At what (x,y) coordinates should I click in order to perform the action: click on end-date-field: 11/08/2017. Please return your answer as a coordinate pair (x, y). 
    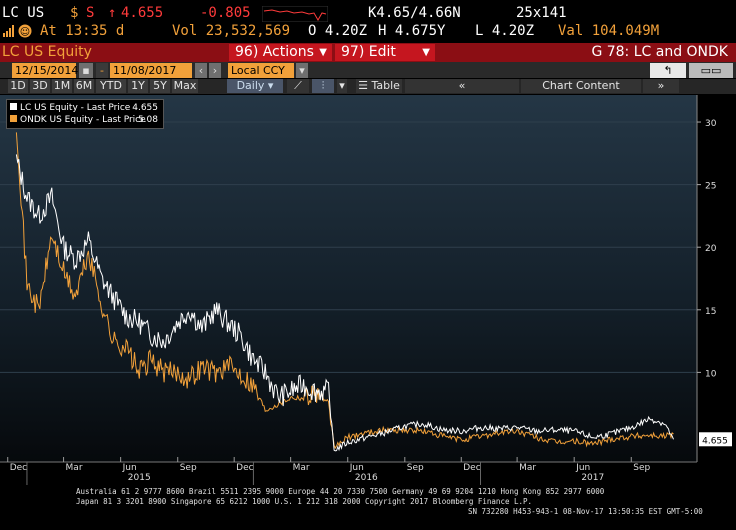
    Looking at the image, I should click on (151, 70).